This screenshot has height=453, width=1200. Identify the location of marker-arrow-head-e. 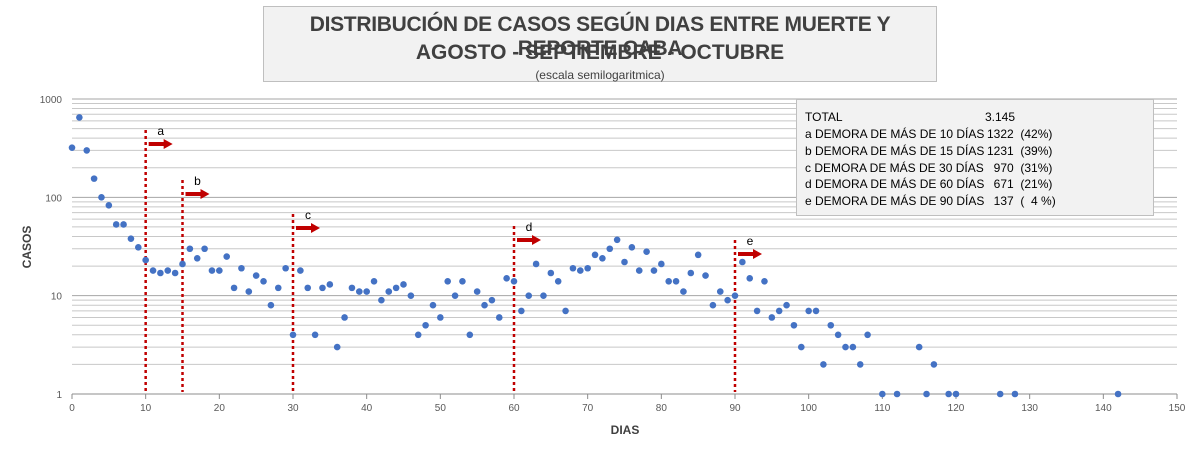
(757, 254).